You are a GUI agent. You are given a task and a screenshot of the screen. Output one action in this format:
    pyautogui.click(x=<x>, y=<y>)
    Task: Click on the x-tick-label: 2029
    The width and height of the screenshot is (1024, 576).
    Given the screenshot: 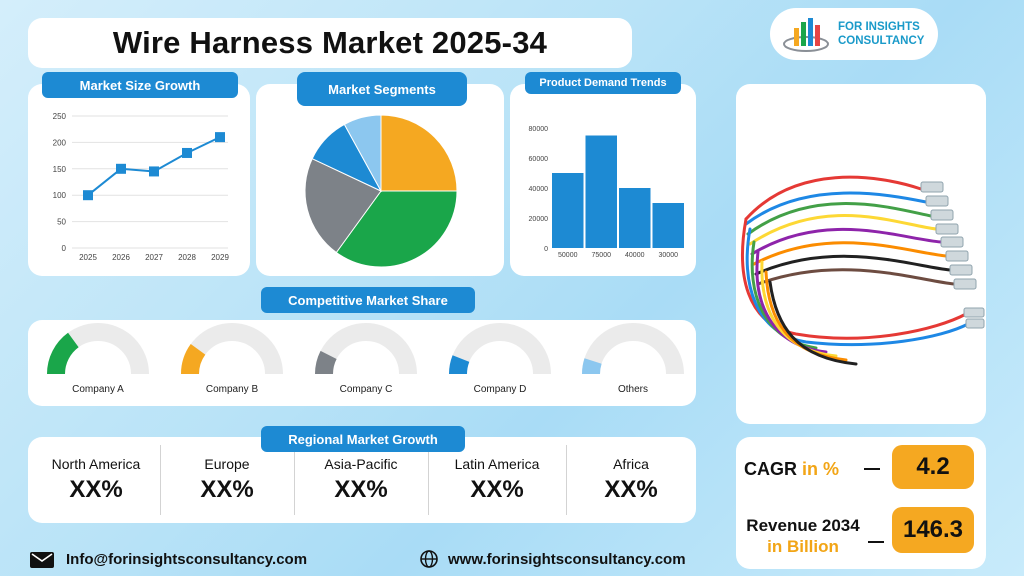 What is the action you would take?
    pyautogui.click(x=220, y=257)
    